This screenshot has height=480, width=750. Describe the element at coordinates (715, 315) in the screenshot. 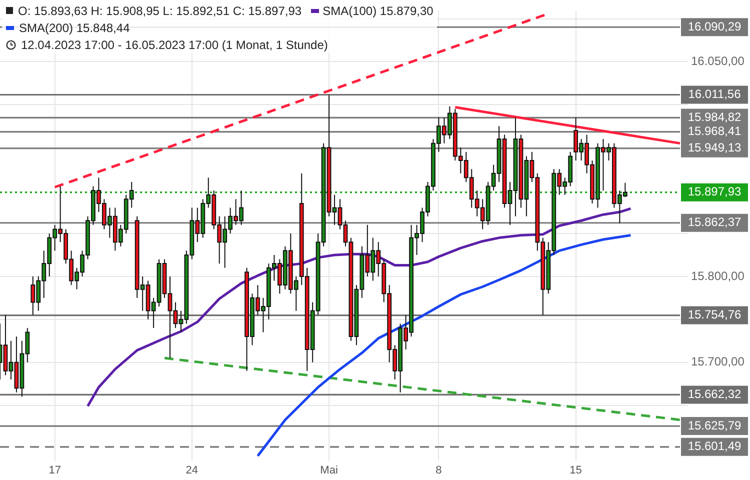

I see `ref-line-label: 15.754,76` at that location.